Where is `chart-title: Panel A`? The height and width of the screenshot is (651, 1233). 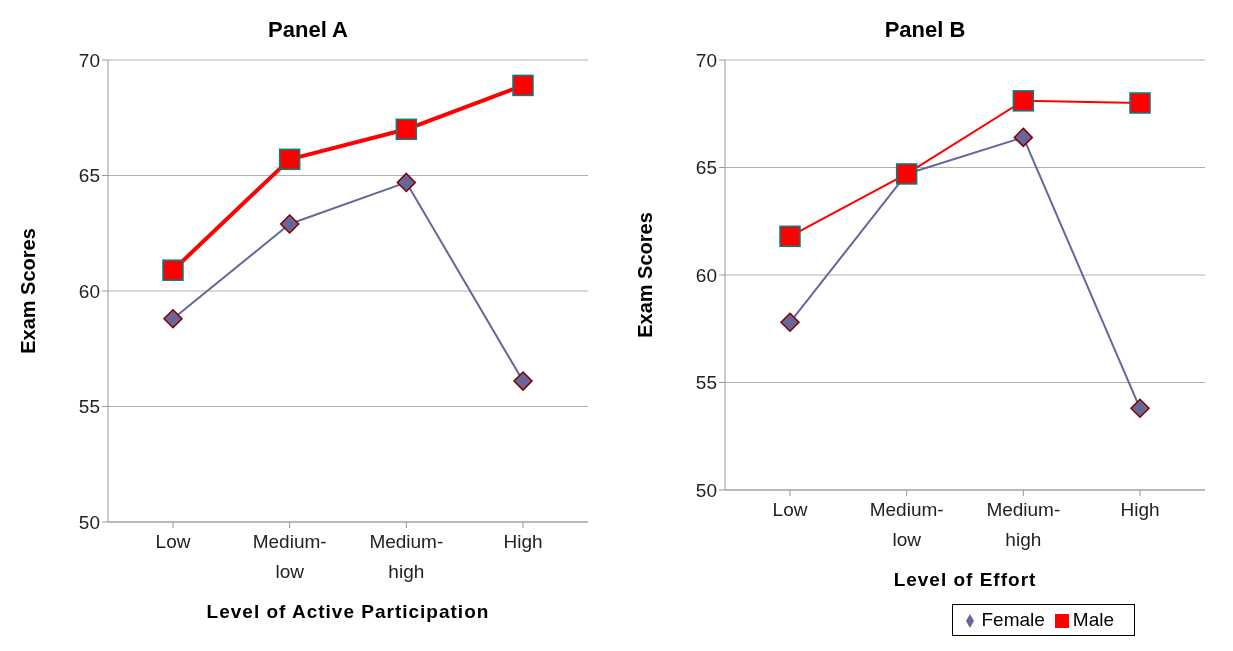 chart-title: Panel A is located at coordinates (308, 29).